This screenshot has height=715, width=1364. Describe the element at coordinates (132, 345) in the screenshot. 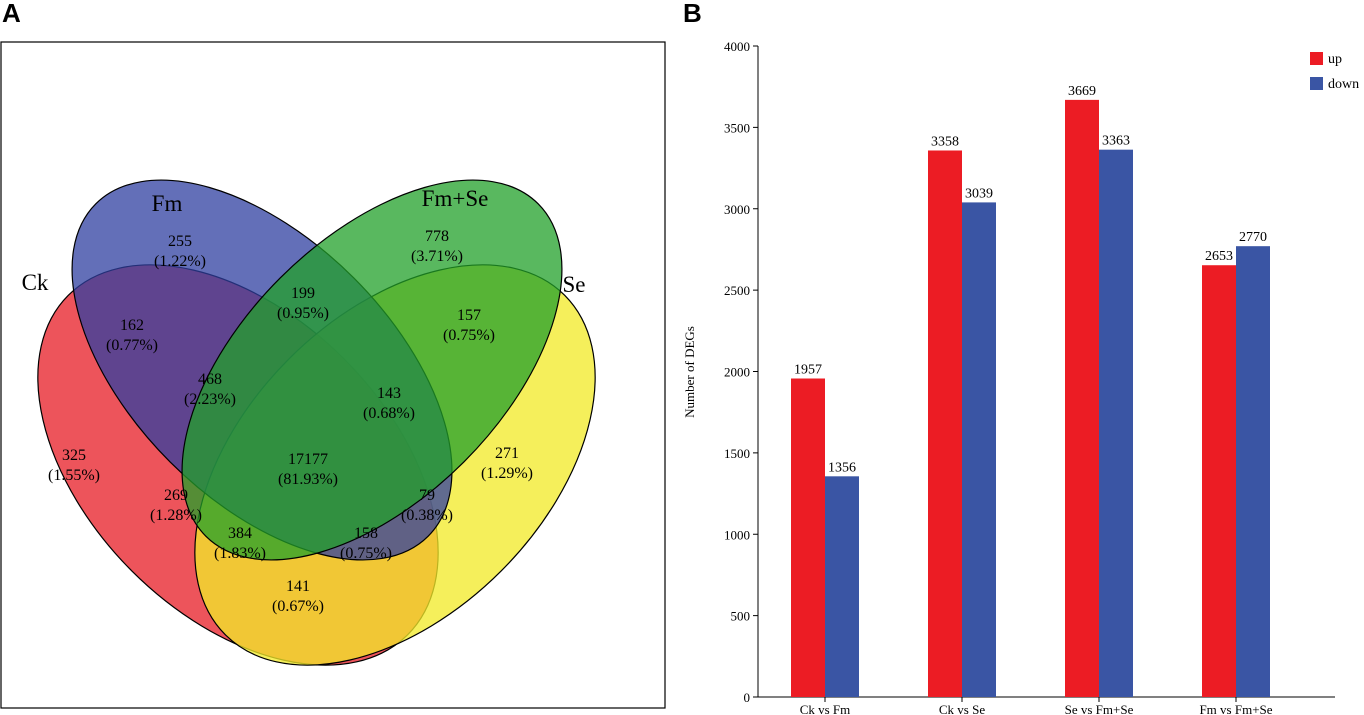

I see `venn-region-percent: (0.77%)` at that location.